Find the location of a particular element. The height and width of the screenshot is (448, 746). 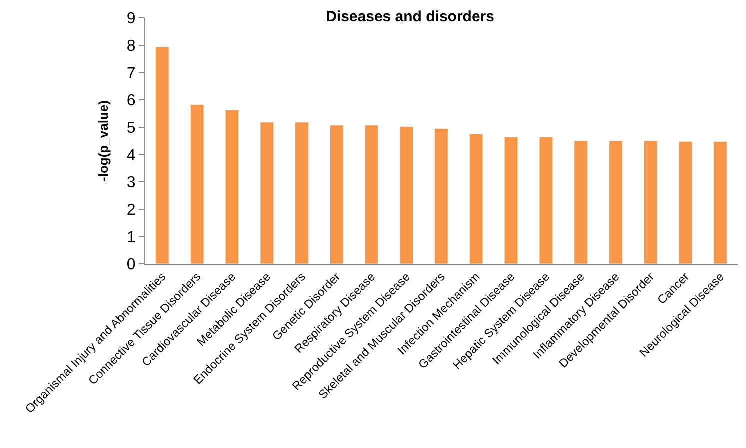

y-tick-label: 4 is located at coordinates (131, 155).